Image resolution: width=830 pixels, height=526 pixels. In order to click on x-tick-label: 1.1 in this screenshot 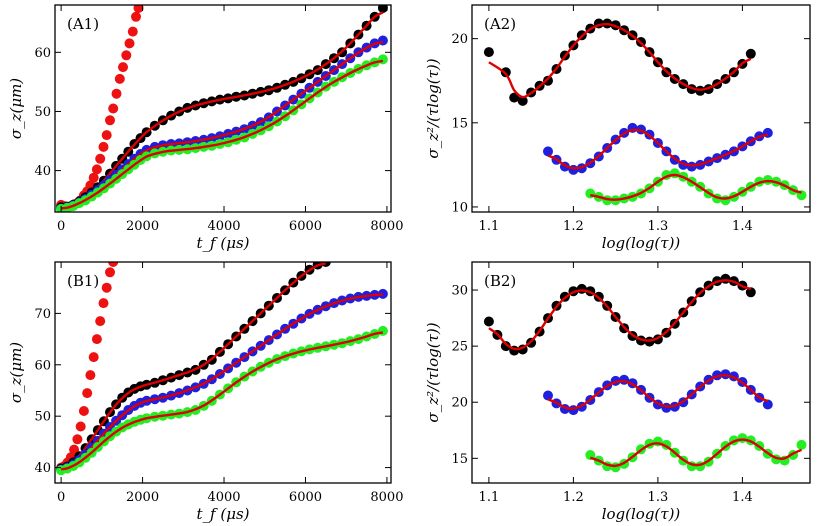, I will do `click(489, 497)`.